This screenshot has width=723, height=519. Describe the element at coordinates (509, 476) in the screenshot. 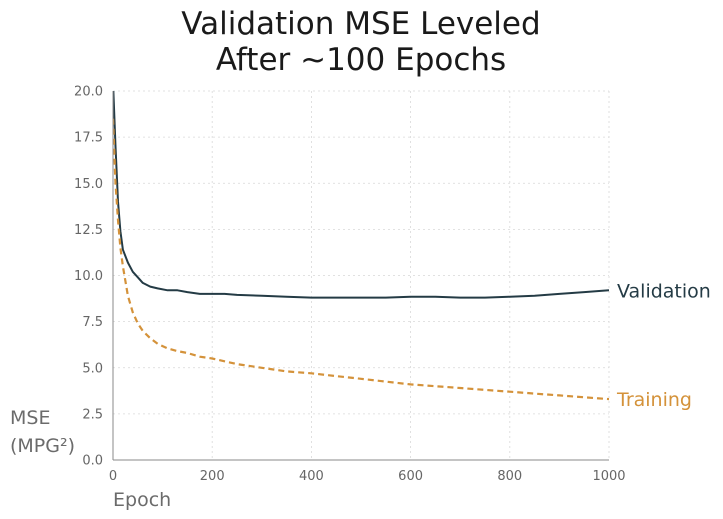

I see `x-tick-label: 800` at that location.